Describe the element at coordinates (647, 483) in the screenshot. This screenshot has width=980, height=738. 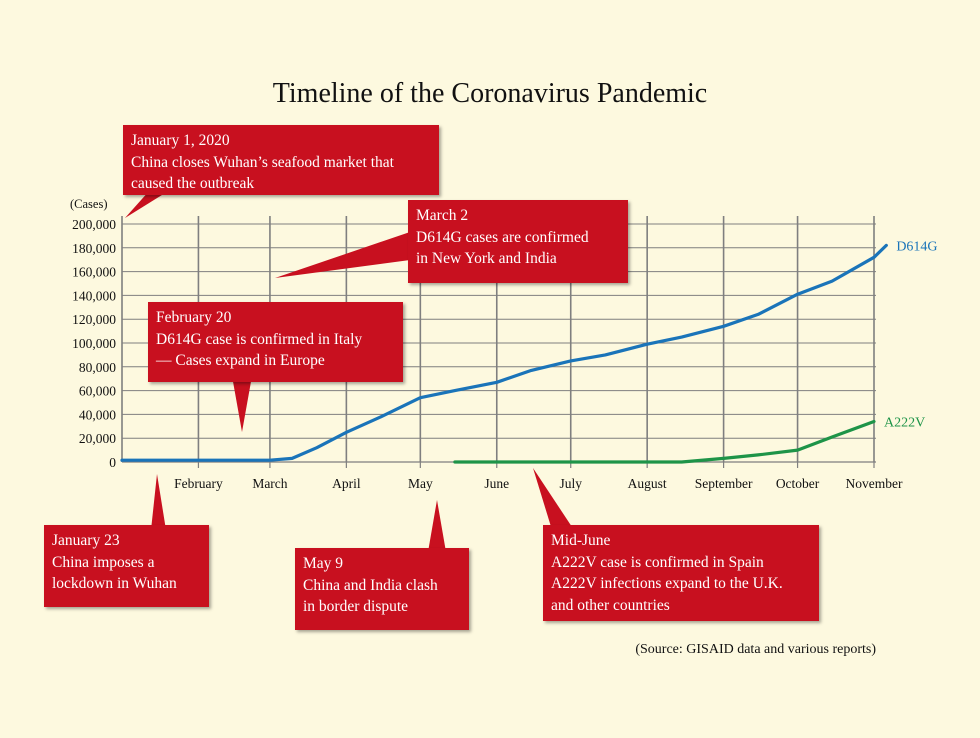
I see `x-tick-label: August` at that location.